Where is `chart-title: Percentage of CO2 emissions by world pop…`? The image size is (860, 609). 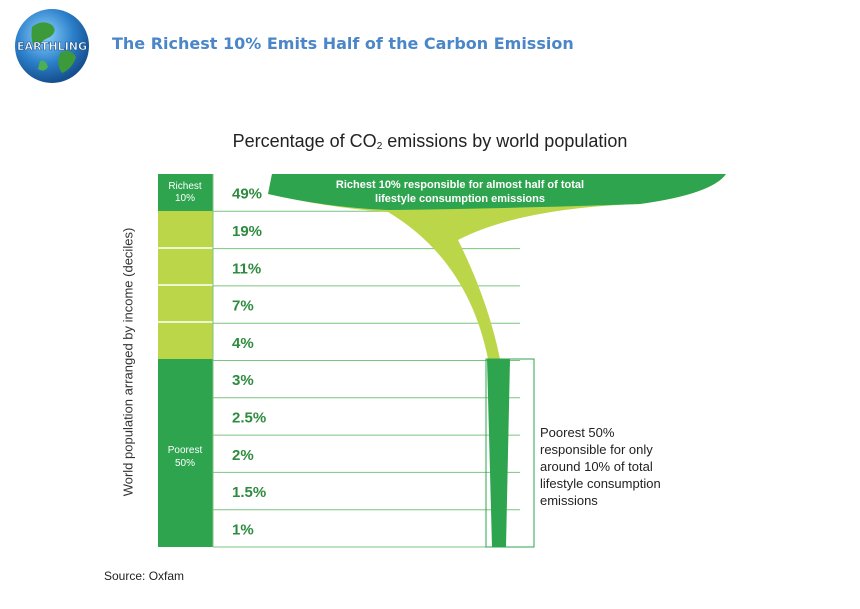 chart-title: Percentage of CO2 emissions by world pop… is located at coordinates (430, 141).